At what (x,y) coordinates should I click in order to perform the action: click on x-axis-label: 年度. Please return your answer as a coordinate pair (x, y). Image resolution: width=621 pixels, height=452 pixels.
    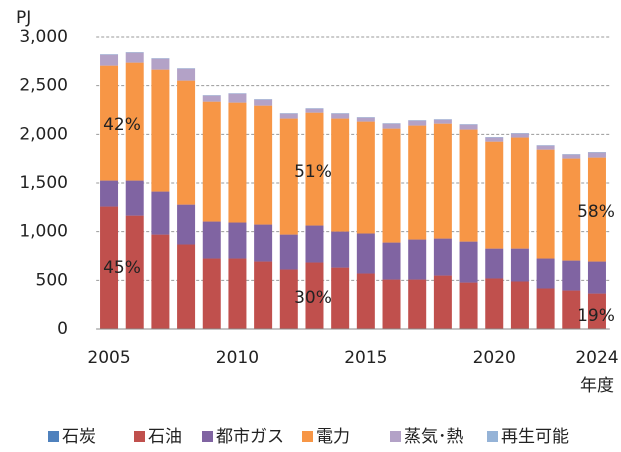
    Looking at the image, I should click on (597, 386).